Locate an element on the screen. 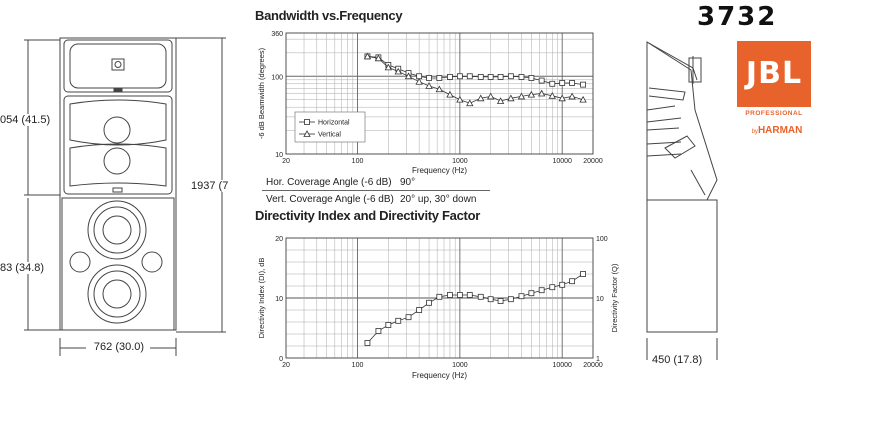 The image size is (880, 430). bandwidth-chart-title: Bandwidth vs.Frequency is located at coordinates (329, 15).